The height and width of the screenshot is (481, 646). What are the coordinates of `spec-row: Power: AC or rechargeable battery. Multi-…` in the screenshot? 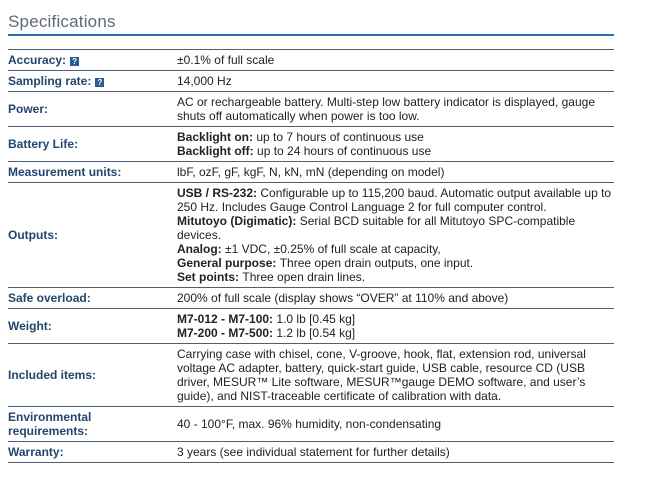 It's located at (311, 109).